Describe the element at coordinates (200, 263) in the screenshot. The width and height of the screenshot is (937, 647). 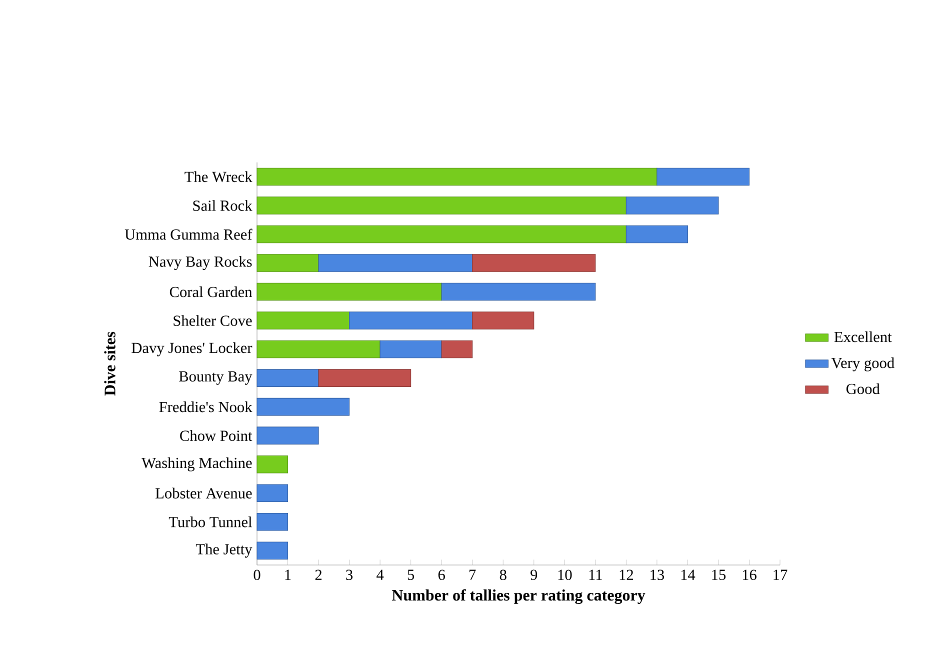
I see `y-tick-label: Navy Bay Rocks` at that location.